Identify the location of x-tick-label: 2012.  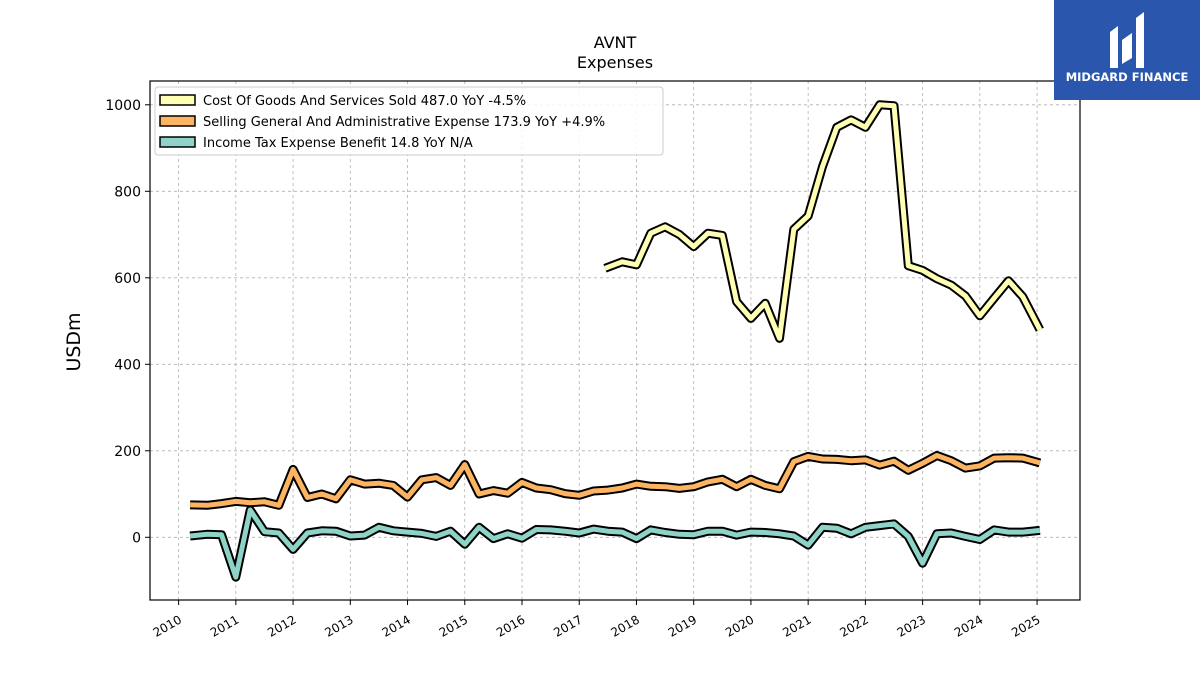
(281, 625).